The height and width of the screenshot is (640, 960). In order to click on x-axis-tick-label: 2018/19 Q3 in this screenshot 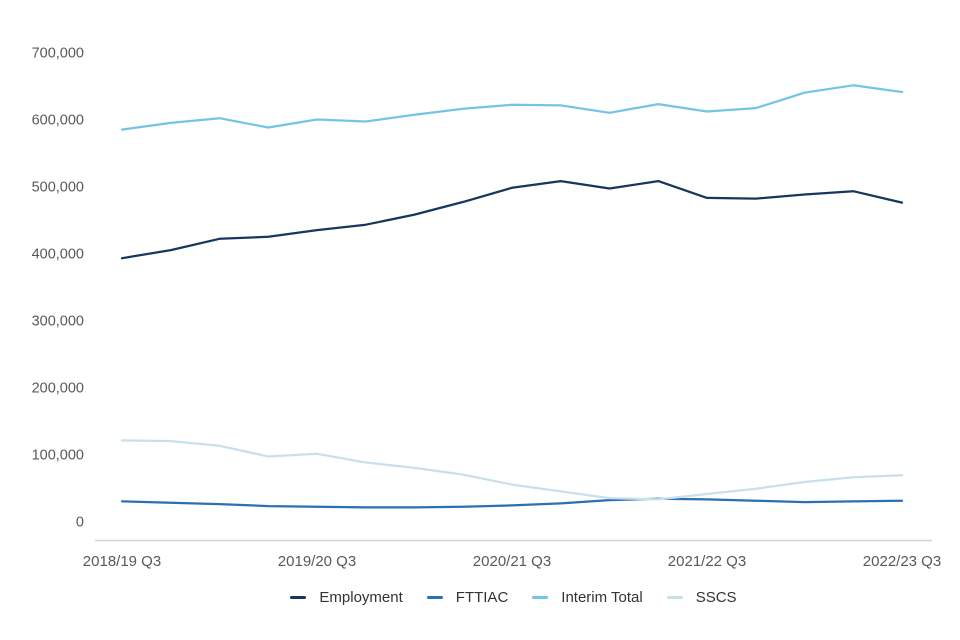, I will do `click(122, 561)`.